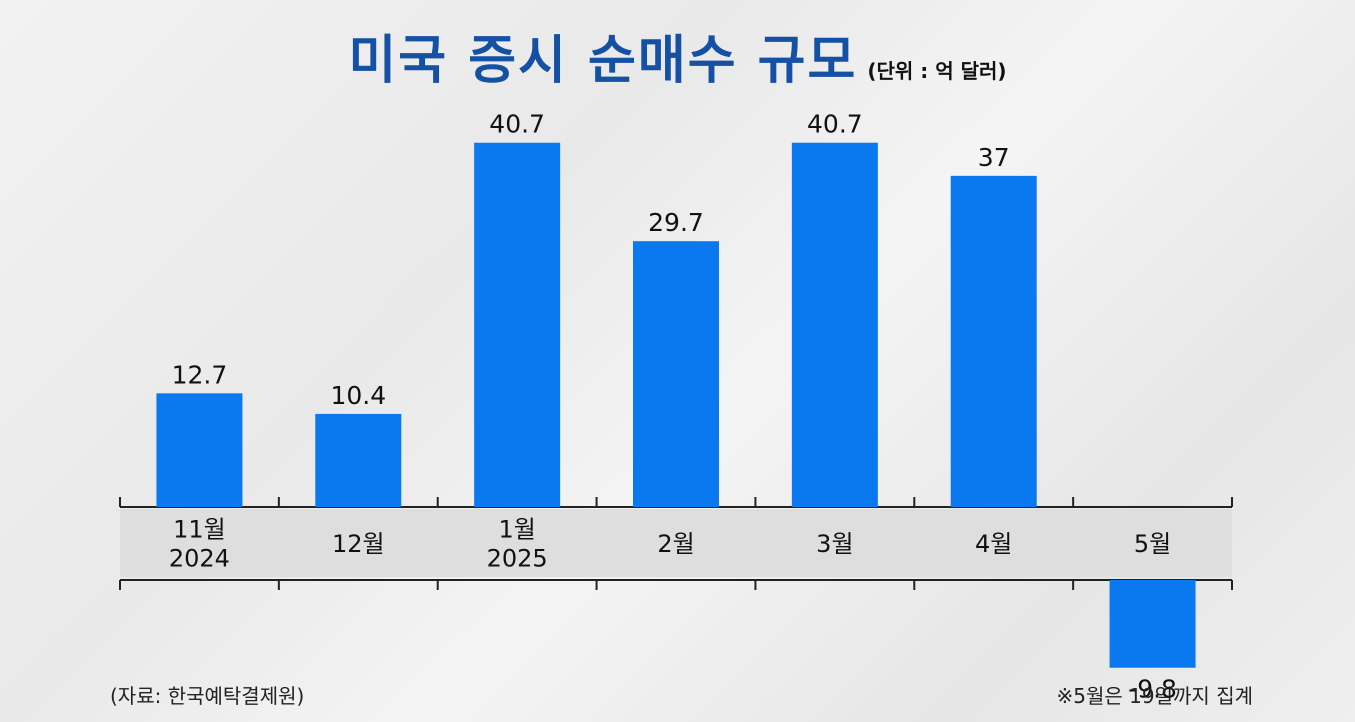 The width and height of the screenshot is (1355, 722). What do you see at coordinates (994, 157) in the screenshot?
I see `value-label: 37` at bounding box center [994, 157].